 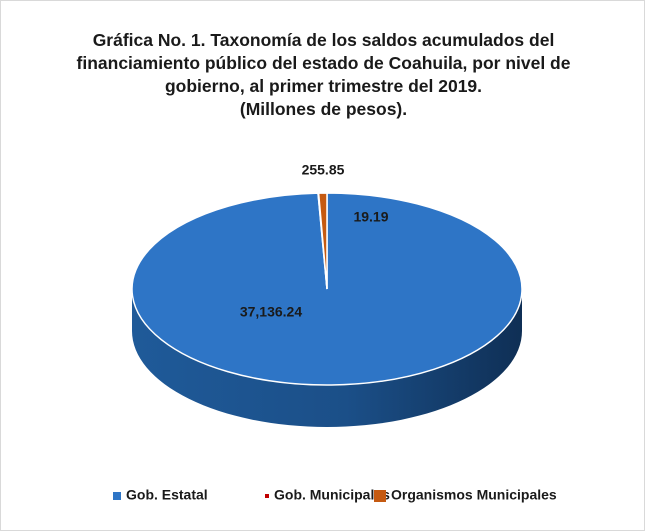 I want to click on legend-label: Gob. Municipales, so click(x=332, y=495).